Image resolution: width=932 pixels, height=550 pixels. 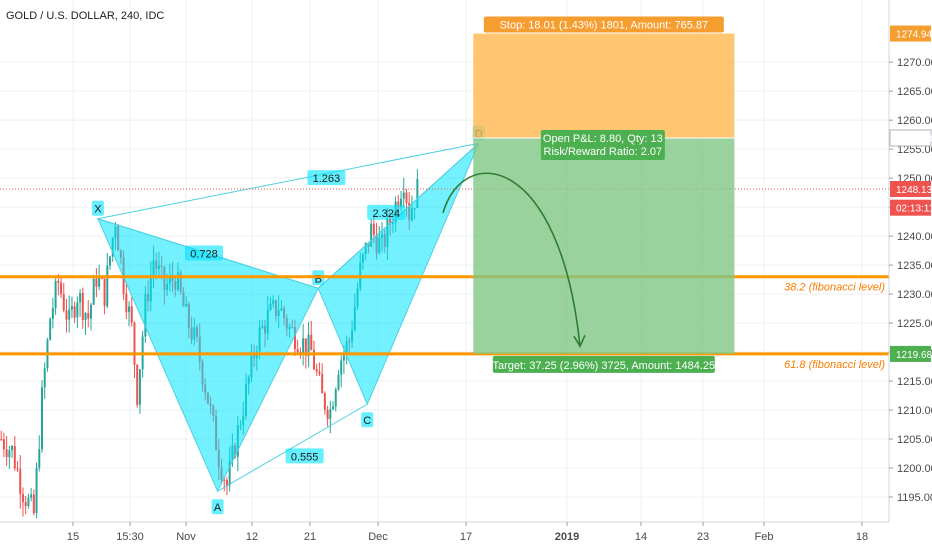 What do you see at coordinates (834, 288) in the screenshot?
I see `fib-label: 38.2 (fibonacci level)` at bounding box center [834, 288].